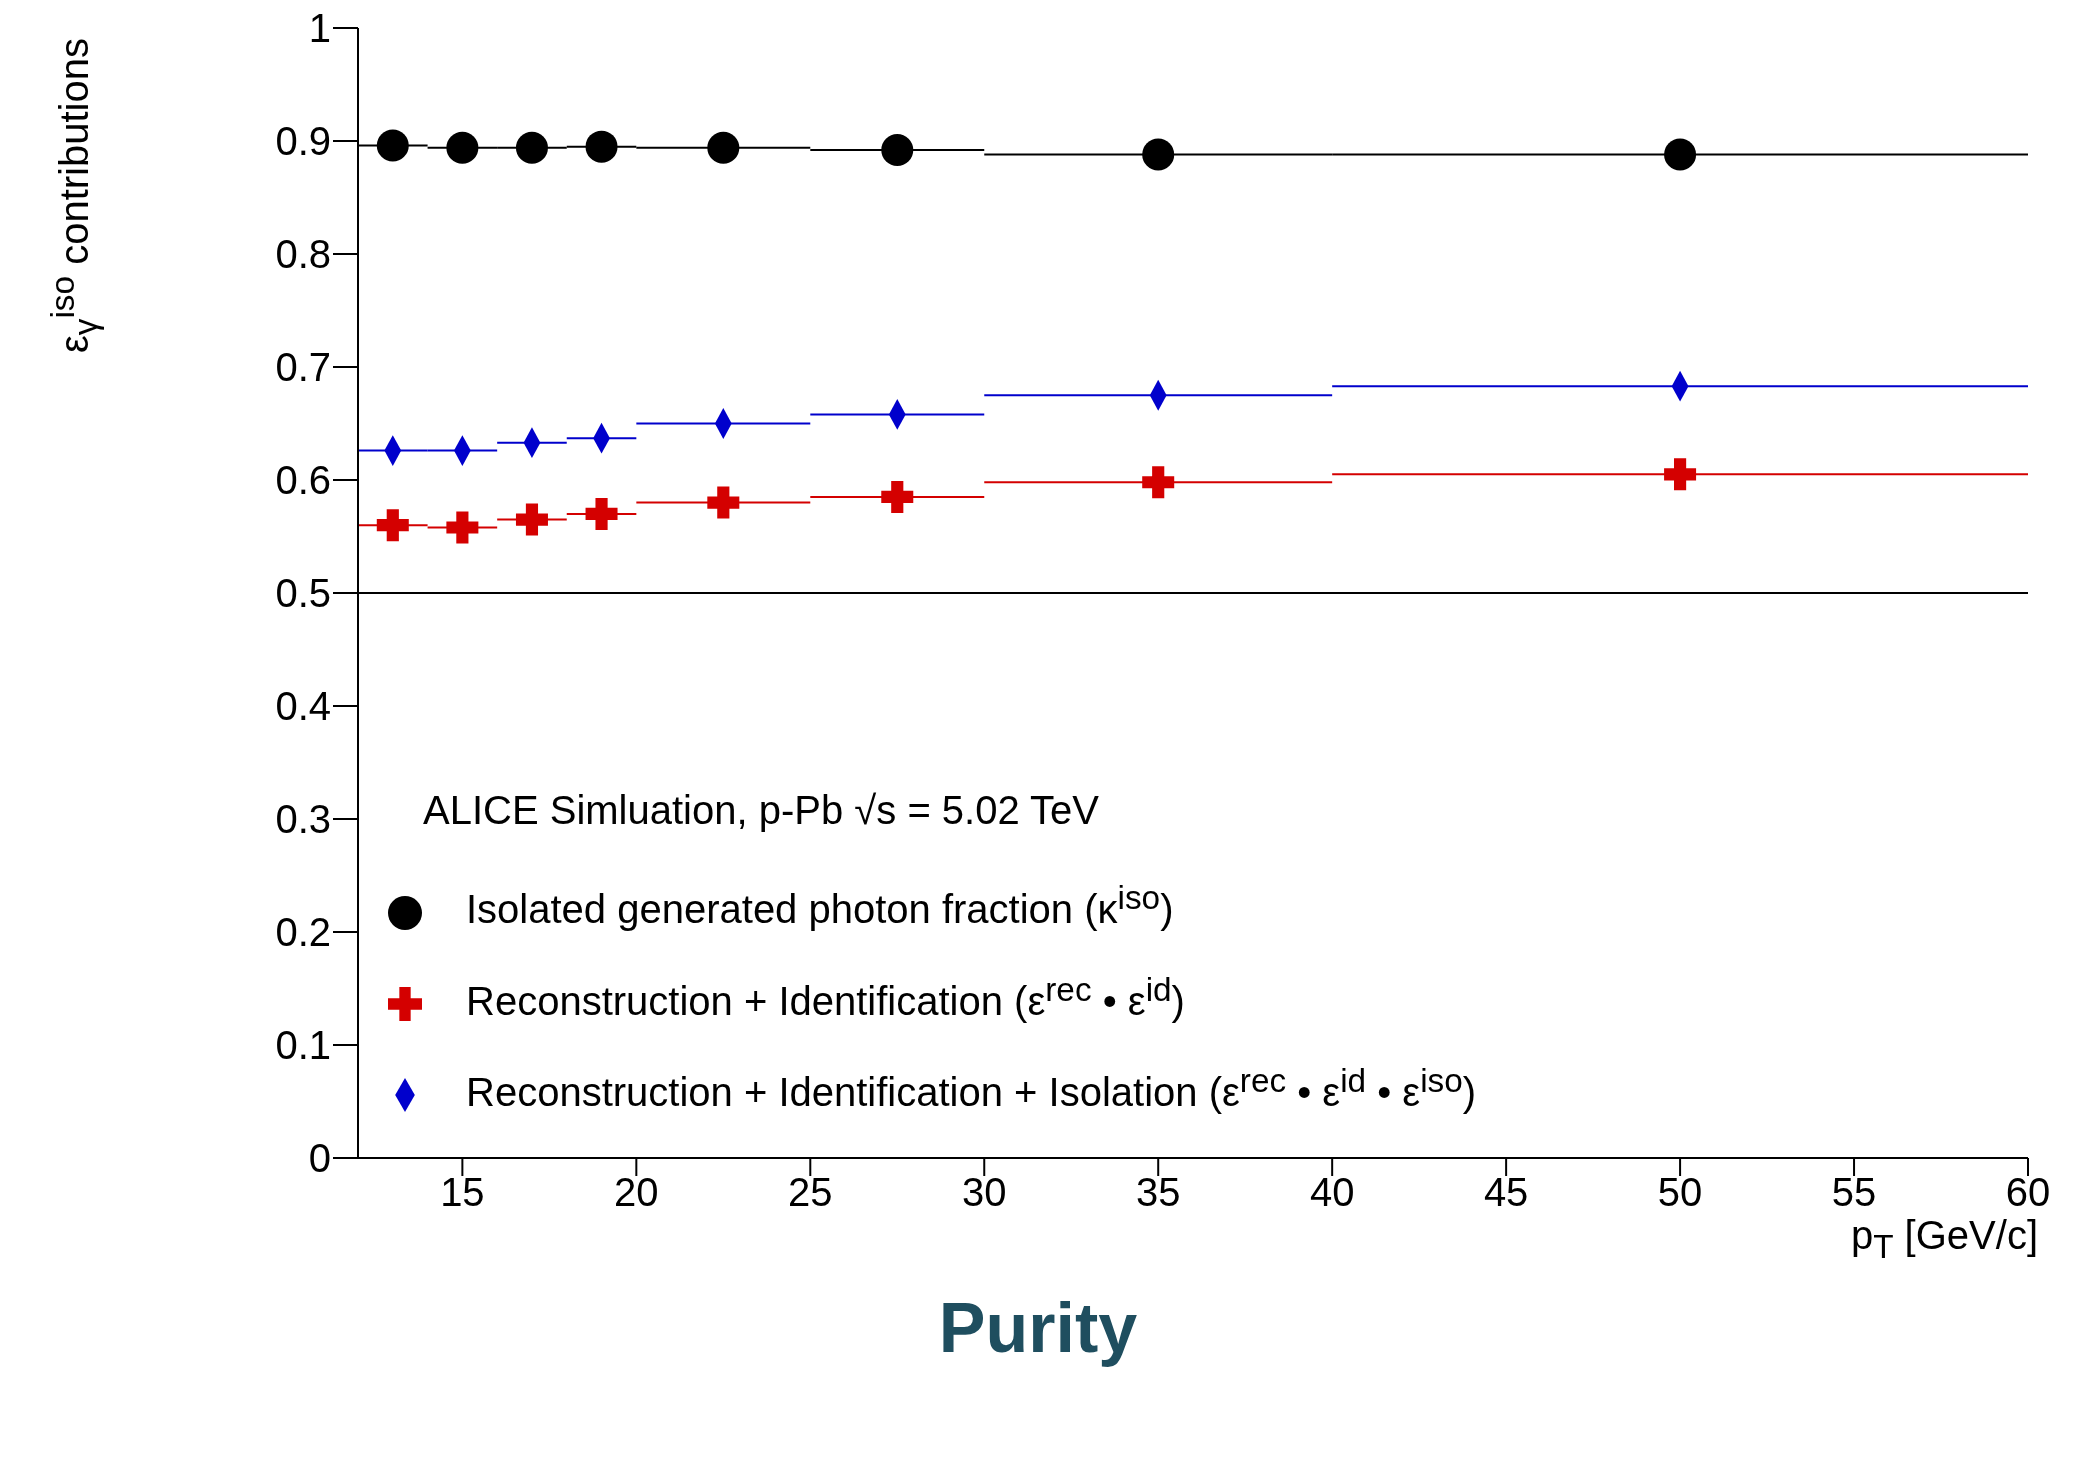  What do you see at coordinates (303, 706) in the screenshot?
I see `y-tick-label: 0.4` at bounding box center [303, 706].